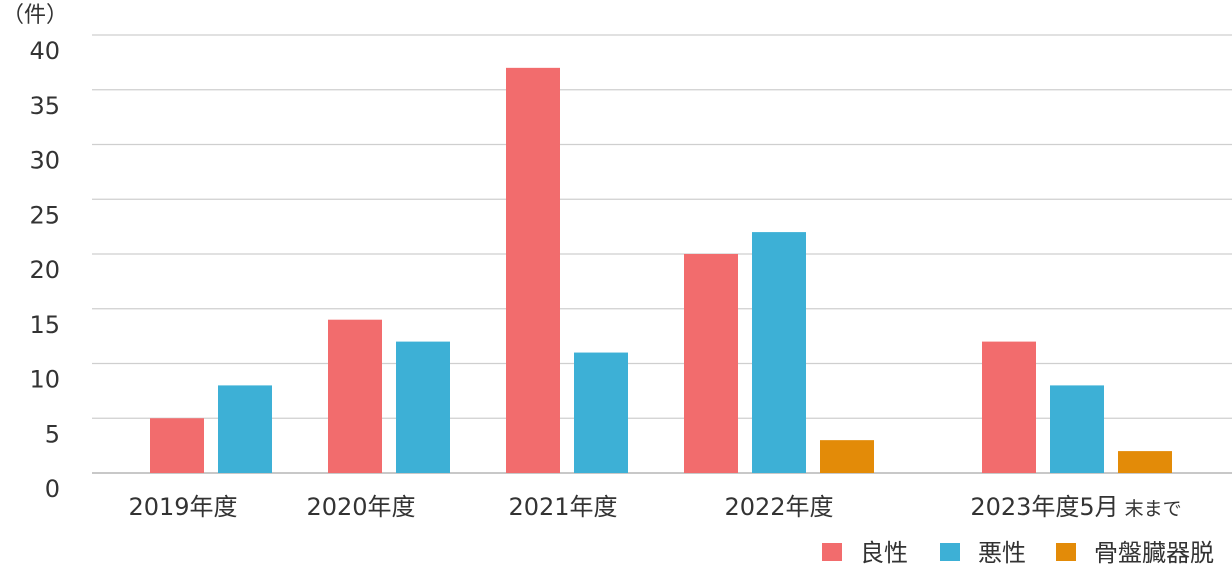 This screenshot has height=566, width=1232. Describe the element at coordinates (44, 325) in the screenshot. I see `y-tick-label: 15` at that location.